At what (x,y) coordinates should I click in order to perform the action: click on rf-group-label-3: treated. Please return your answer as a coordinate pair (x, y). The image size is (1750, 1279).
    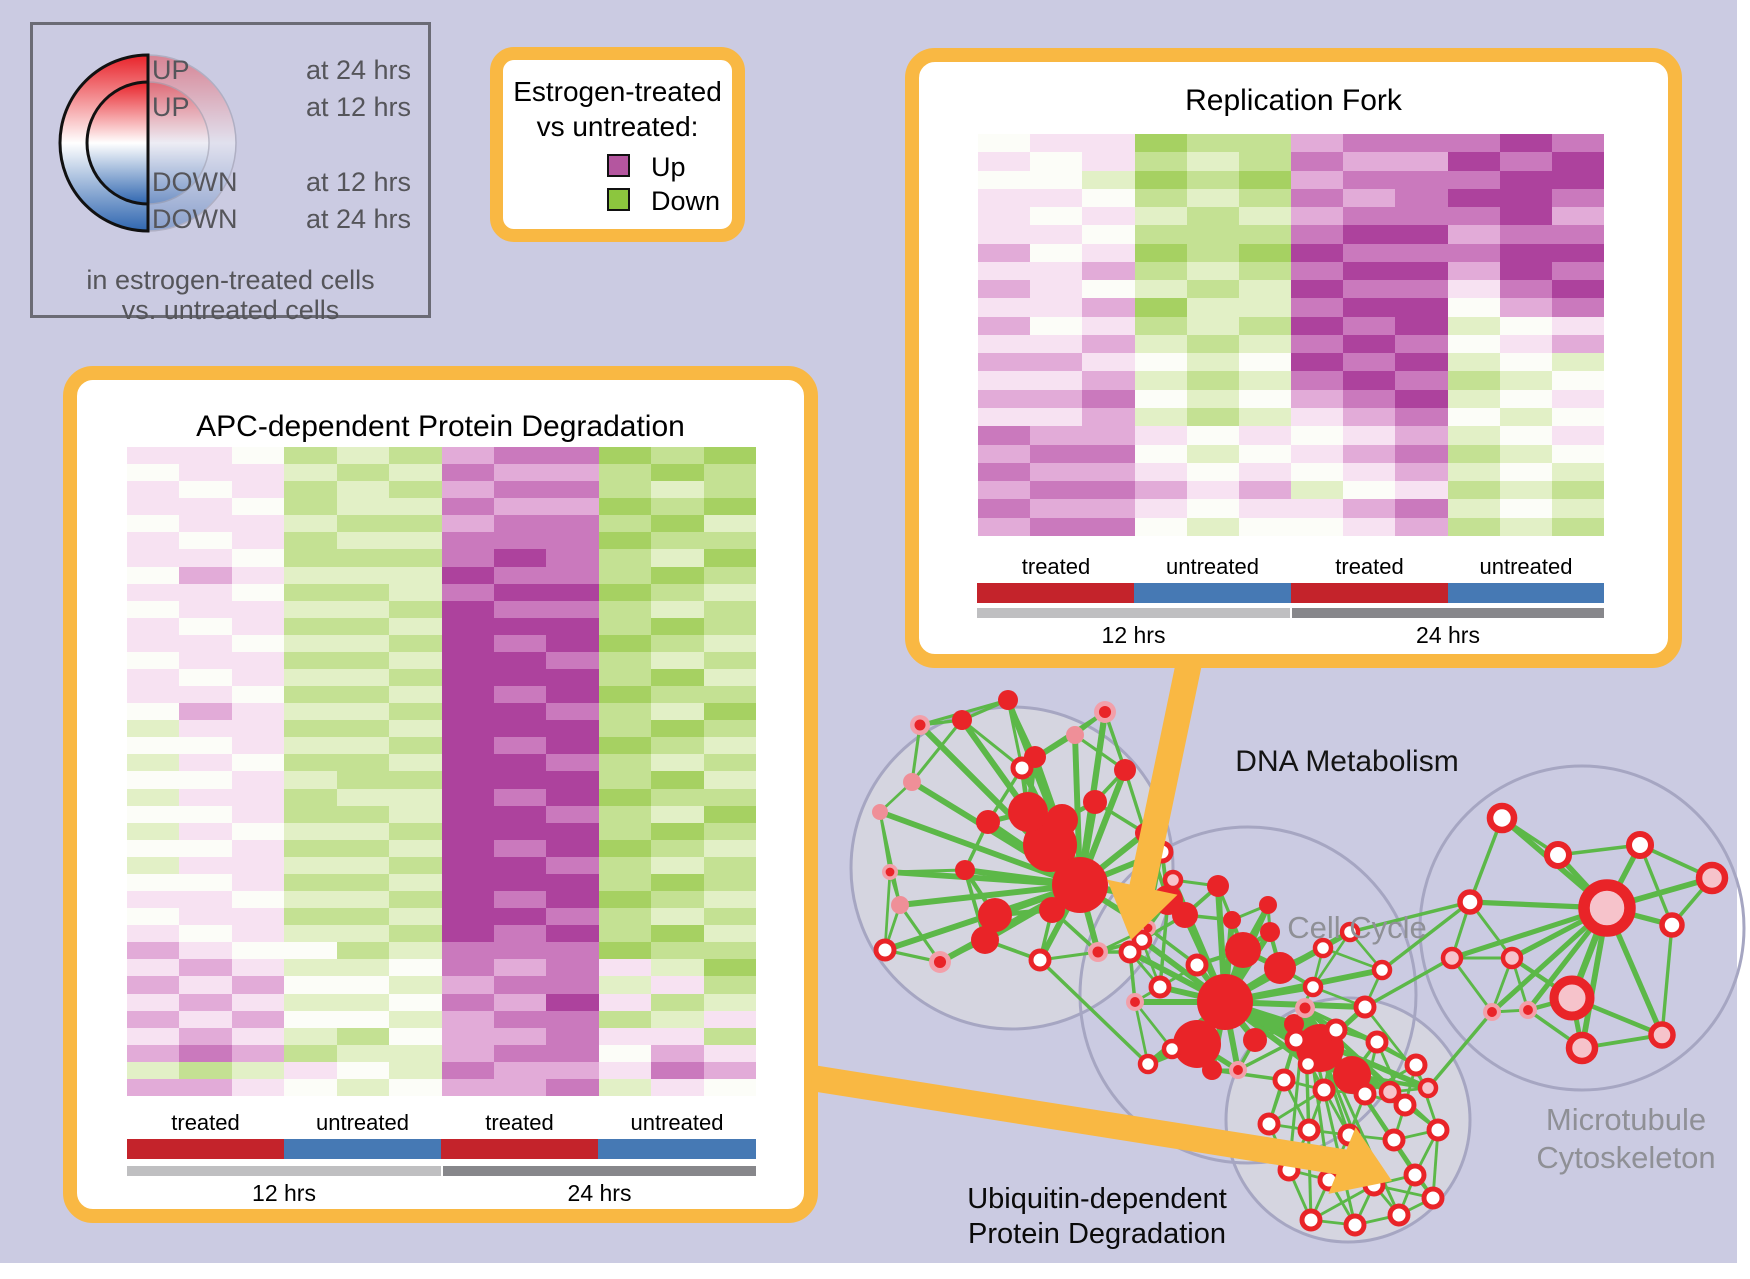
    Looking at the image, I should click on (1369, 566).